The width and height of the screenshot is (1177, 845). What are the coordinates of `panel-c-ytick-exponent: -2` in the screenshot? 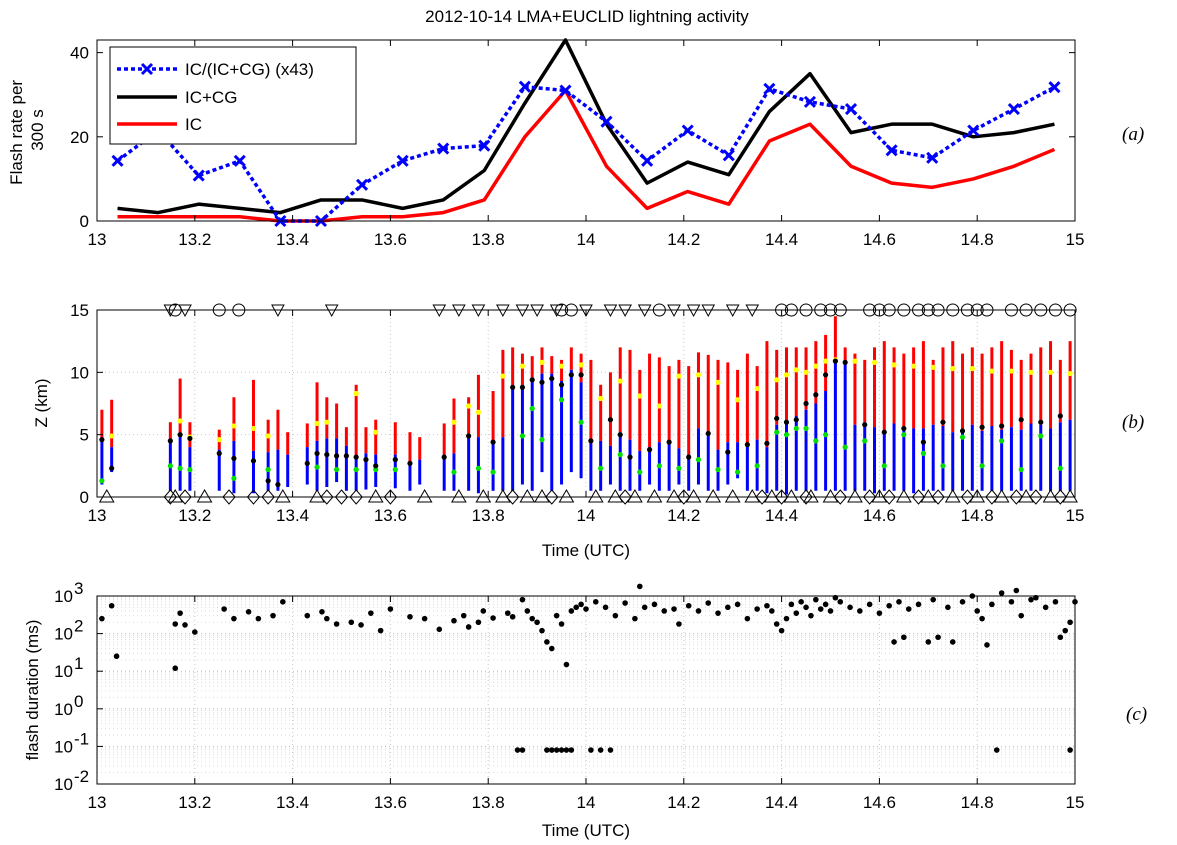 It's located at (81, 776).